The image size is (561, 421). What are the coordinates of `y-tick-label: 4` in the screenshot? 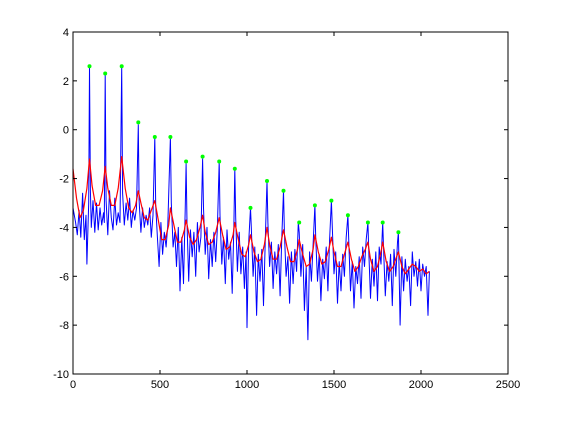 It's located at (66, 33).